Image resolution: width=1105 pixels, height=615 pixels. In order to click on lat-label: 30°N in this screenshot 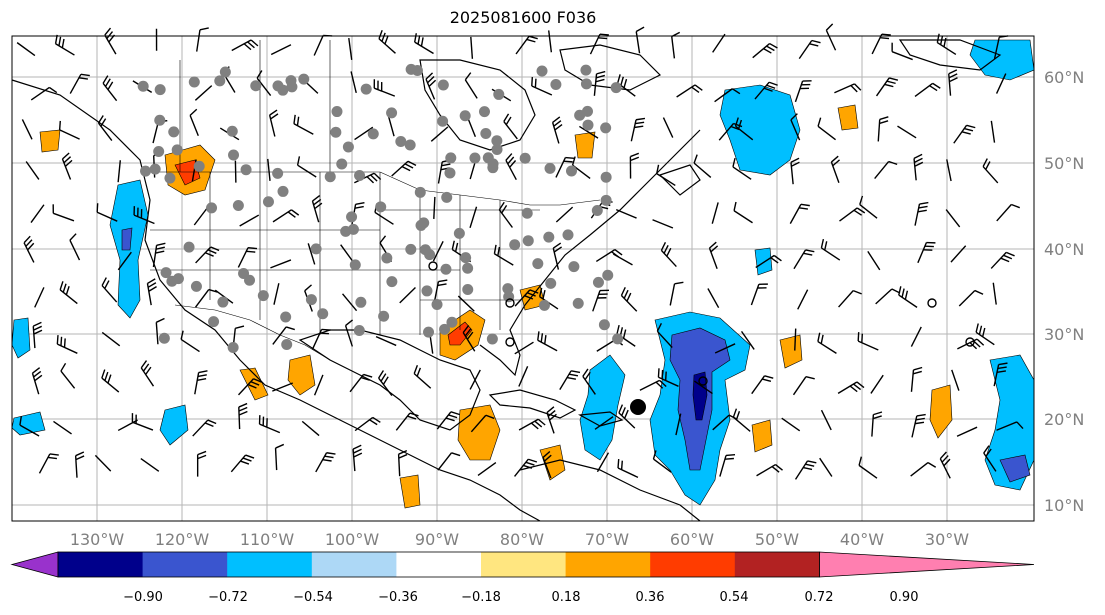, I will do `click(1064, 334)`.